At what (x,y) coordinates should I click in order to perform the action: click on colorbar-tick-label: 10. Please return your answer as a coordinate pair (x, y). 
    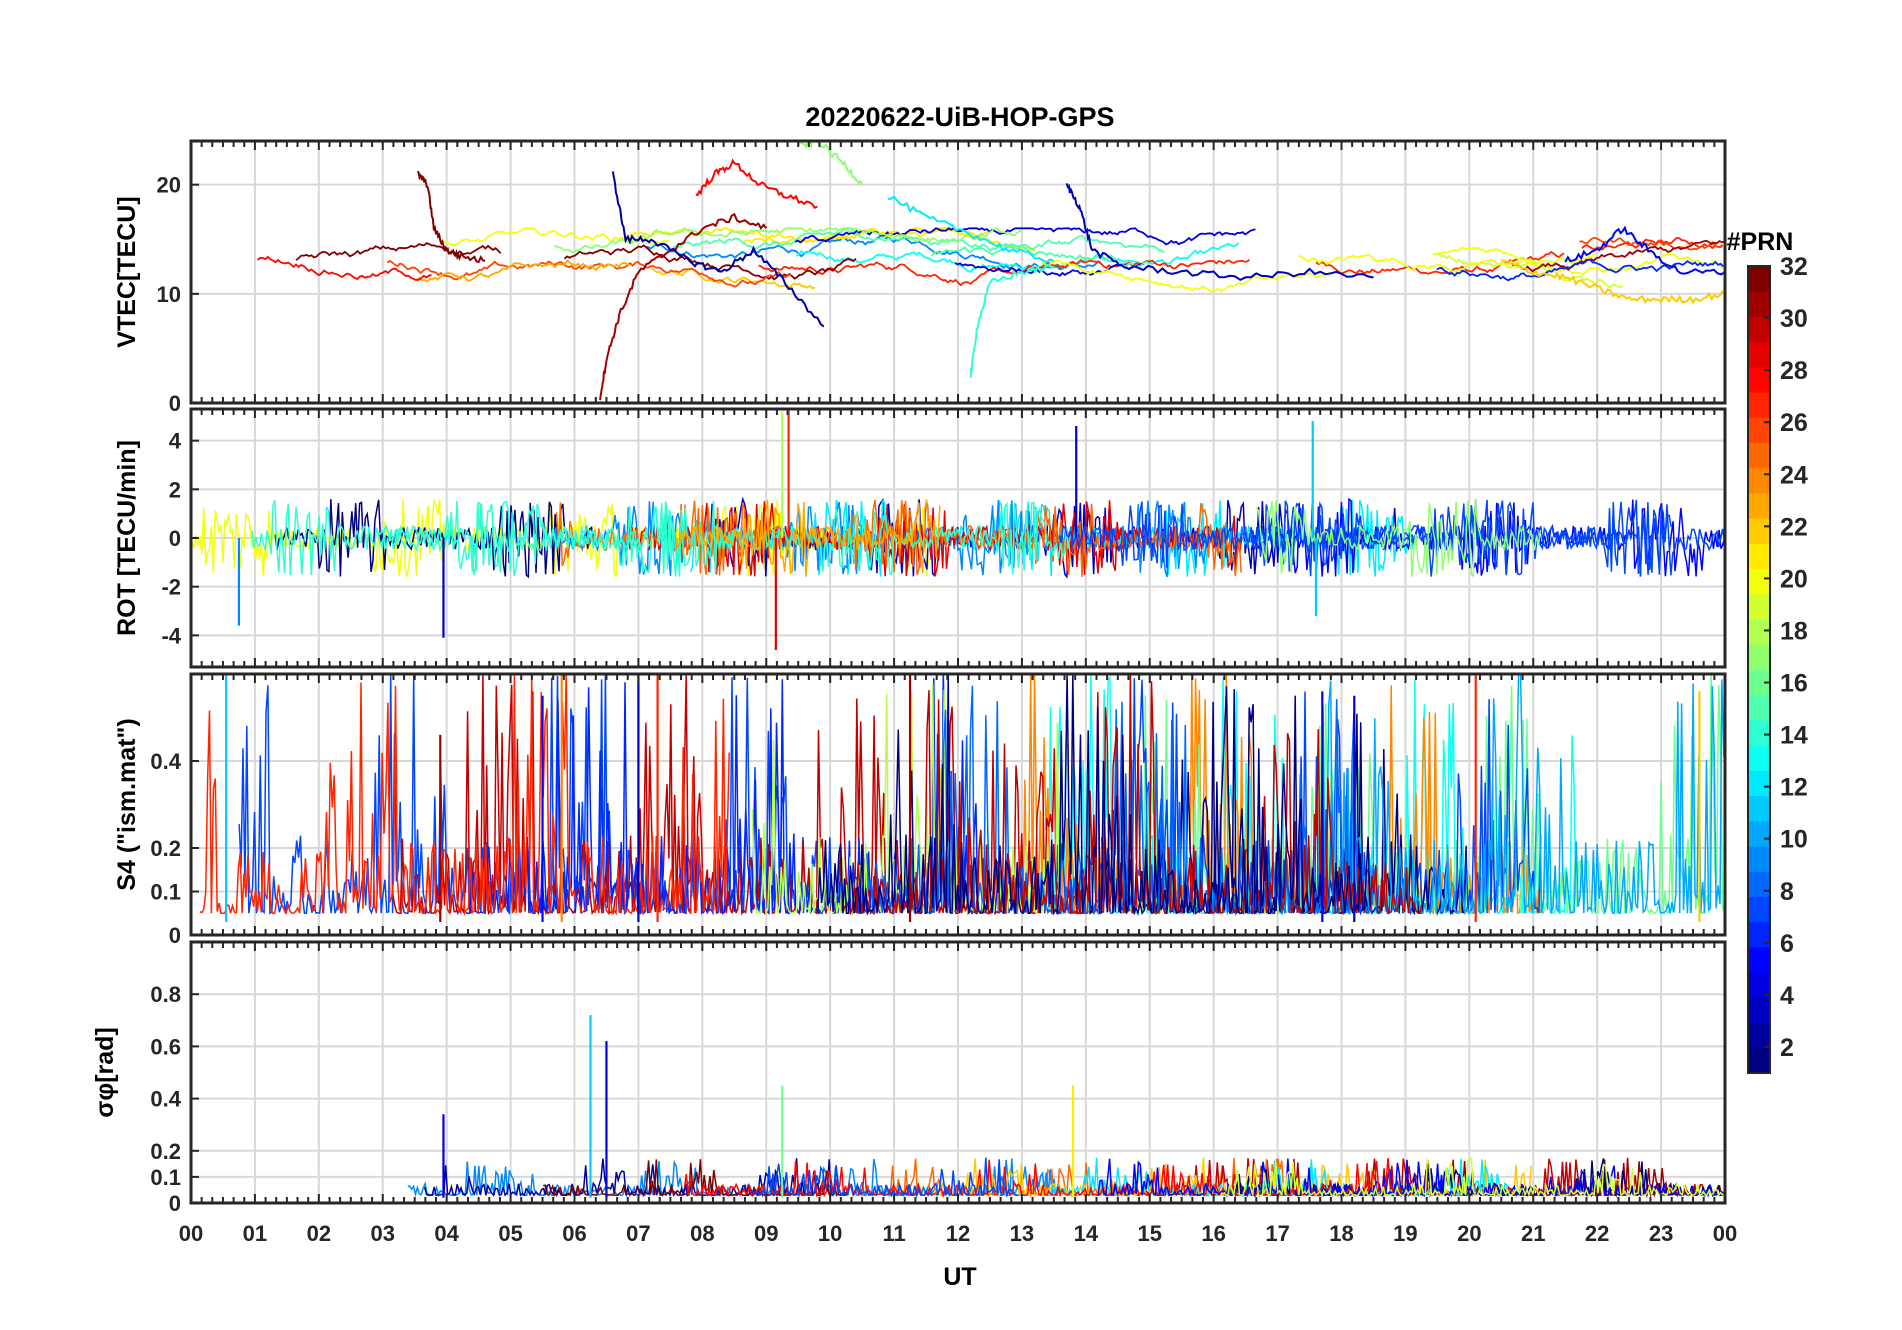
    Looking at the image, I should click on (1794, 840).